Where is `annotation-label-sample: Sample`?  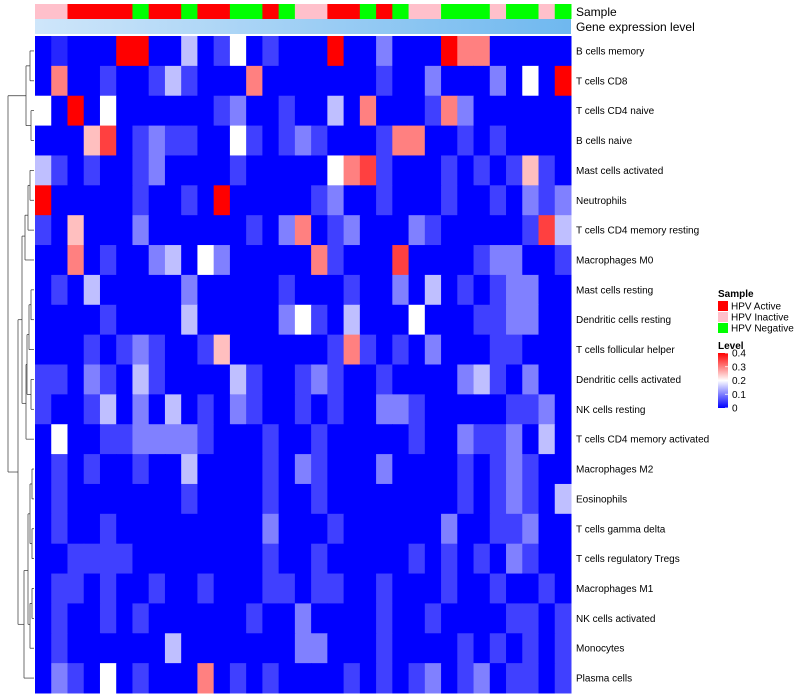
annotation-label-sample: Sample is located at coordinates (596, 12).